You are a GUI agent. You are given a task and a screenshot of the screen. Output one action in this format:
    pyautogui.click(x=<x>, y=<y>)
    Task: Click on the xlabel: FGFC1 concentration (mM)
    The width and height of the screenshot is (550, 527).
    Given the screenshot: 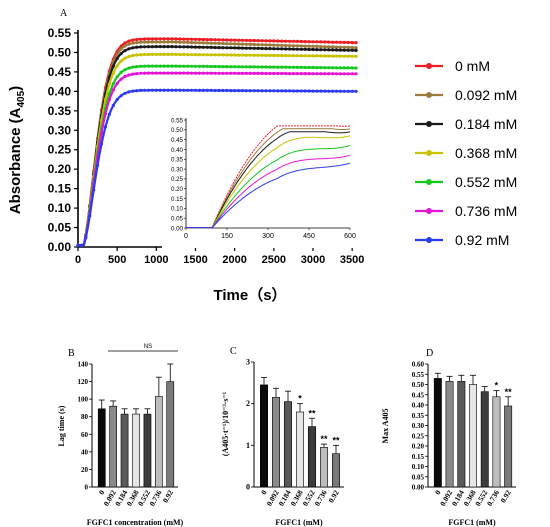 What is the action you would take?
    pyautogui.click(x=135, y=522)
    